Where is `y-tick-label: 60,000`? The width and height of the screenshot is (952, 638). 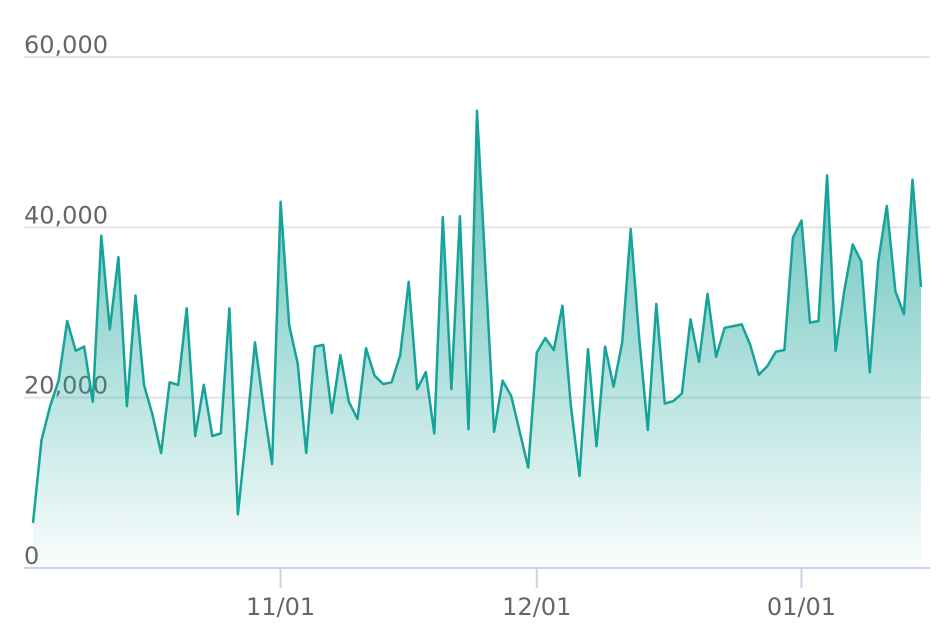 y-tick-label: 60,000 is located at coordinates (66, 45).